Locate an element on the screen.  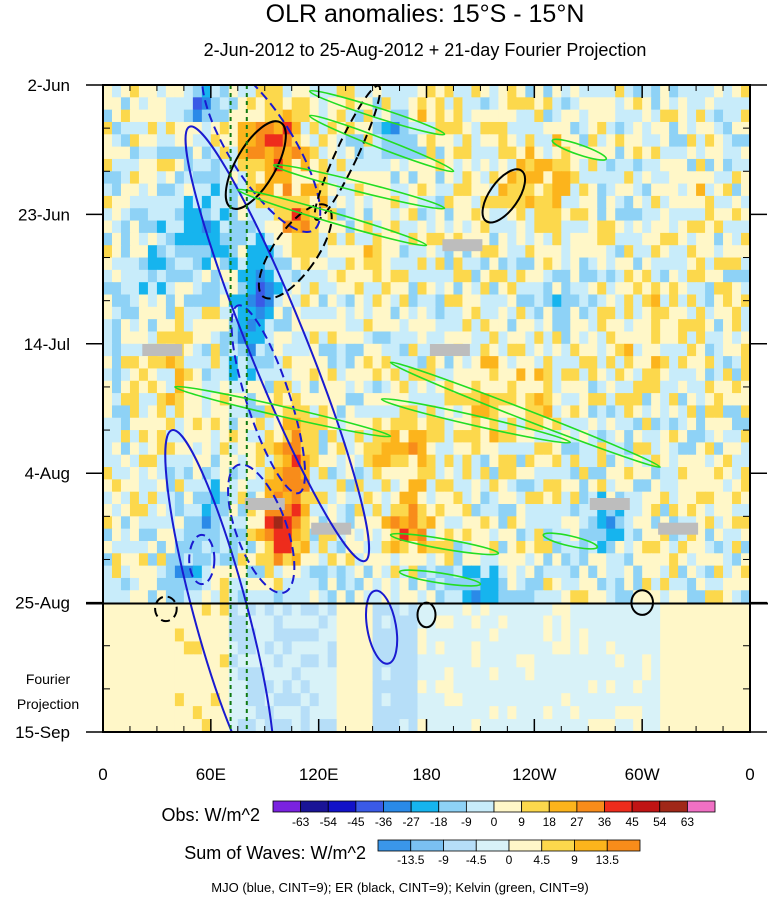
waves-colorbar: -13.5 -9 -4.5 0 4.5 9 13.5 is located at coordinates (509, 853).